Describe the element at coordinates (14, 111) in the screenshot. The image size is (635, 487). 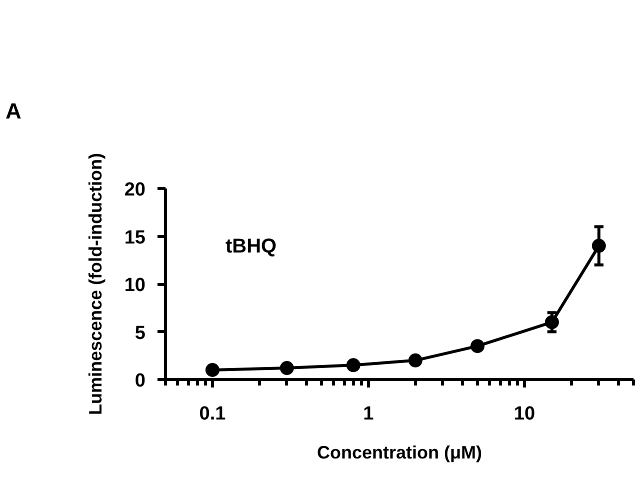
I see `text: A` at that location.